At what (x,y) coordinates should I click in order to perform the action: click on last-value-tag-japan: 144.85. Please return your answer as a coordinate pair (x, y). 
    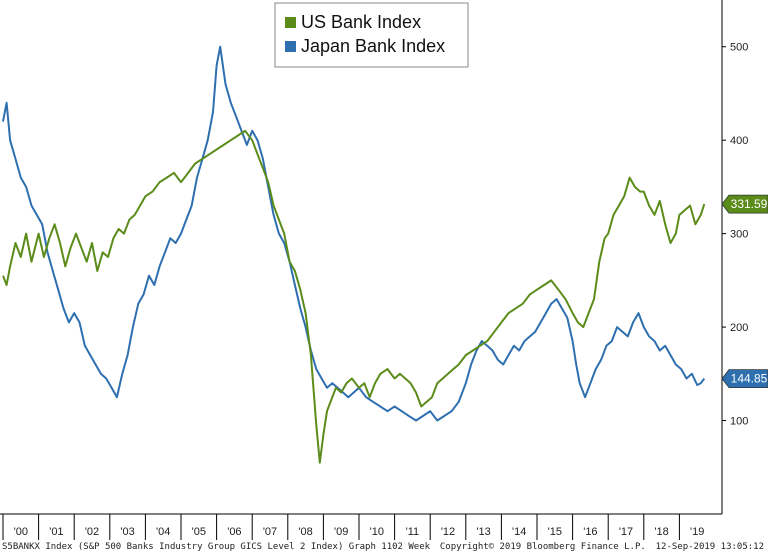
    Looking at the image, I should click on (744, 379).